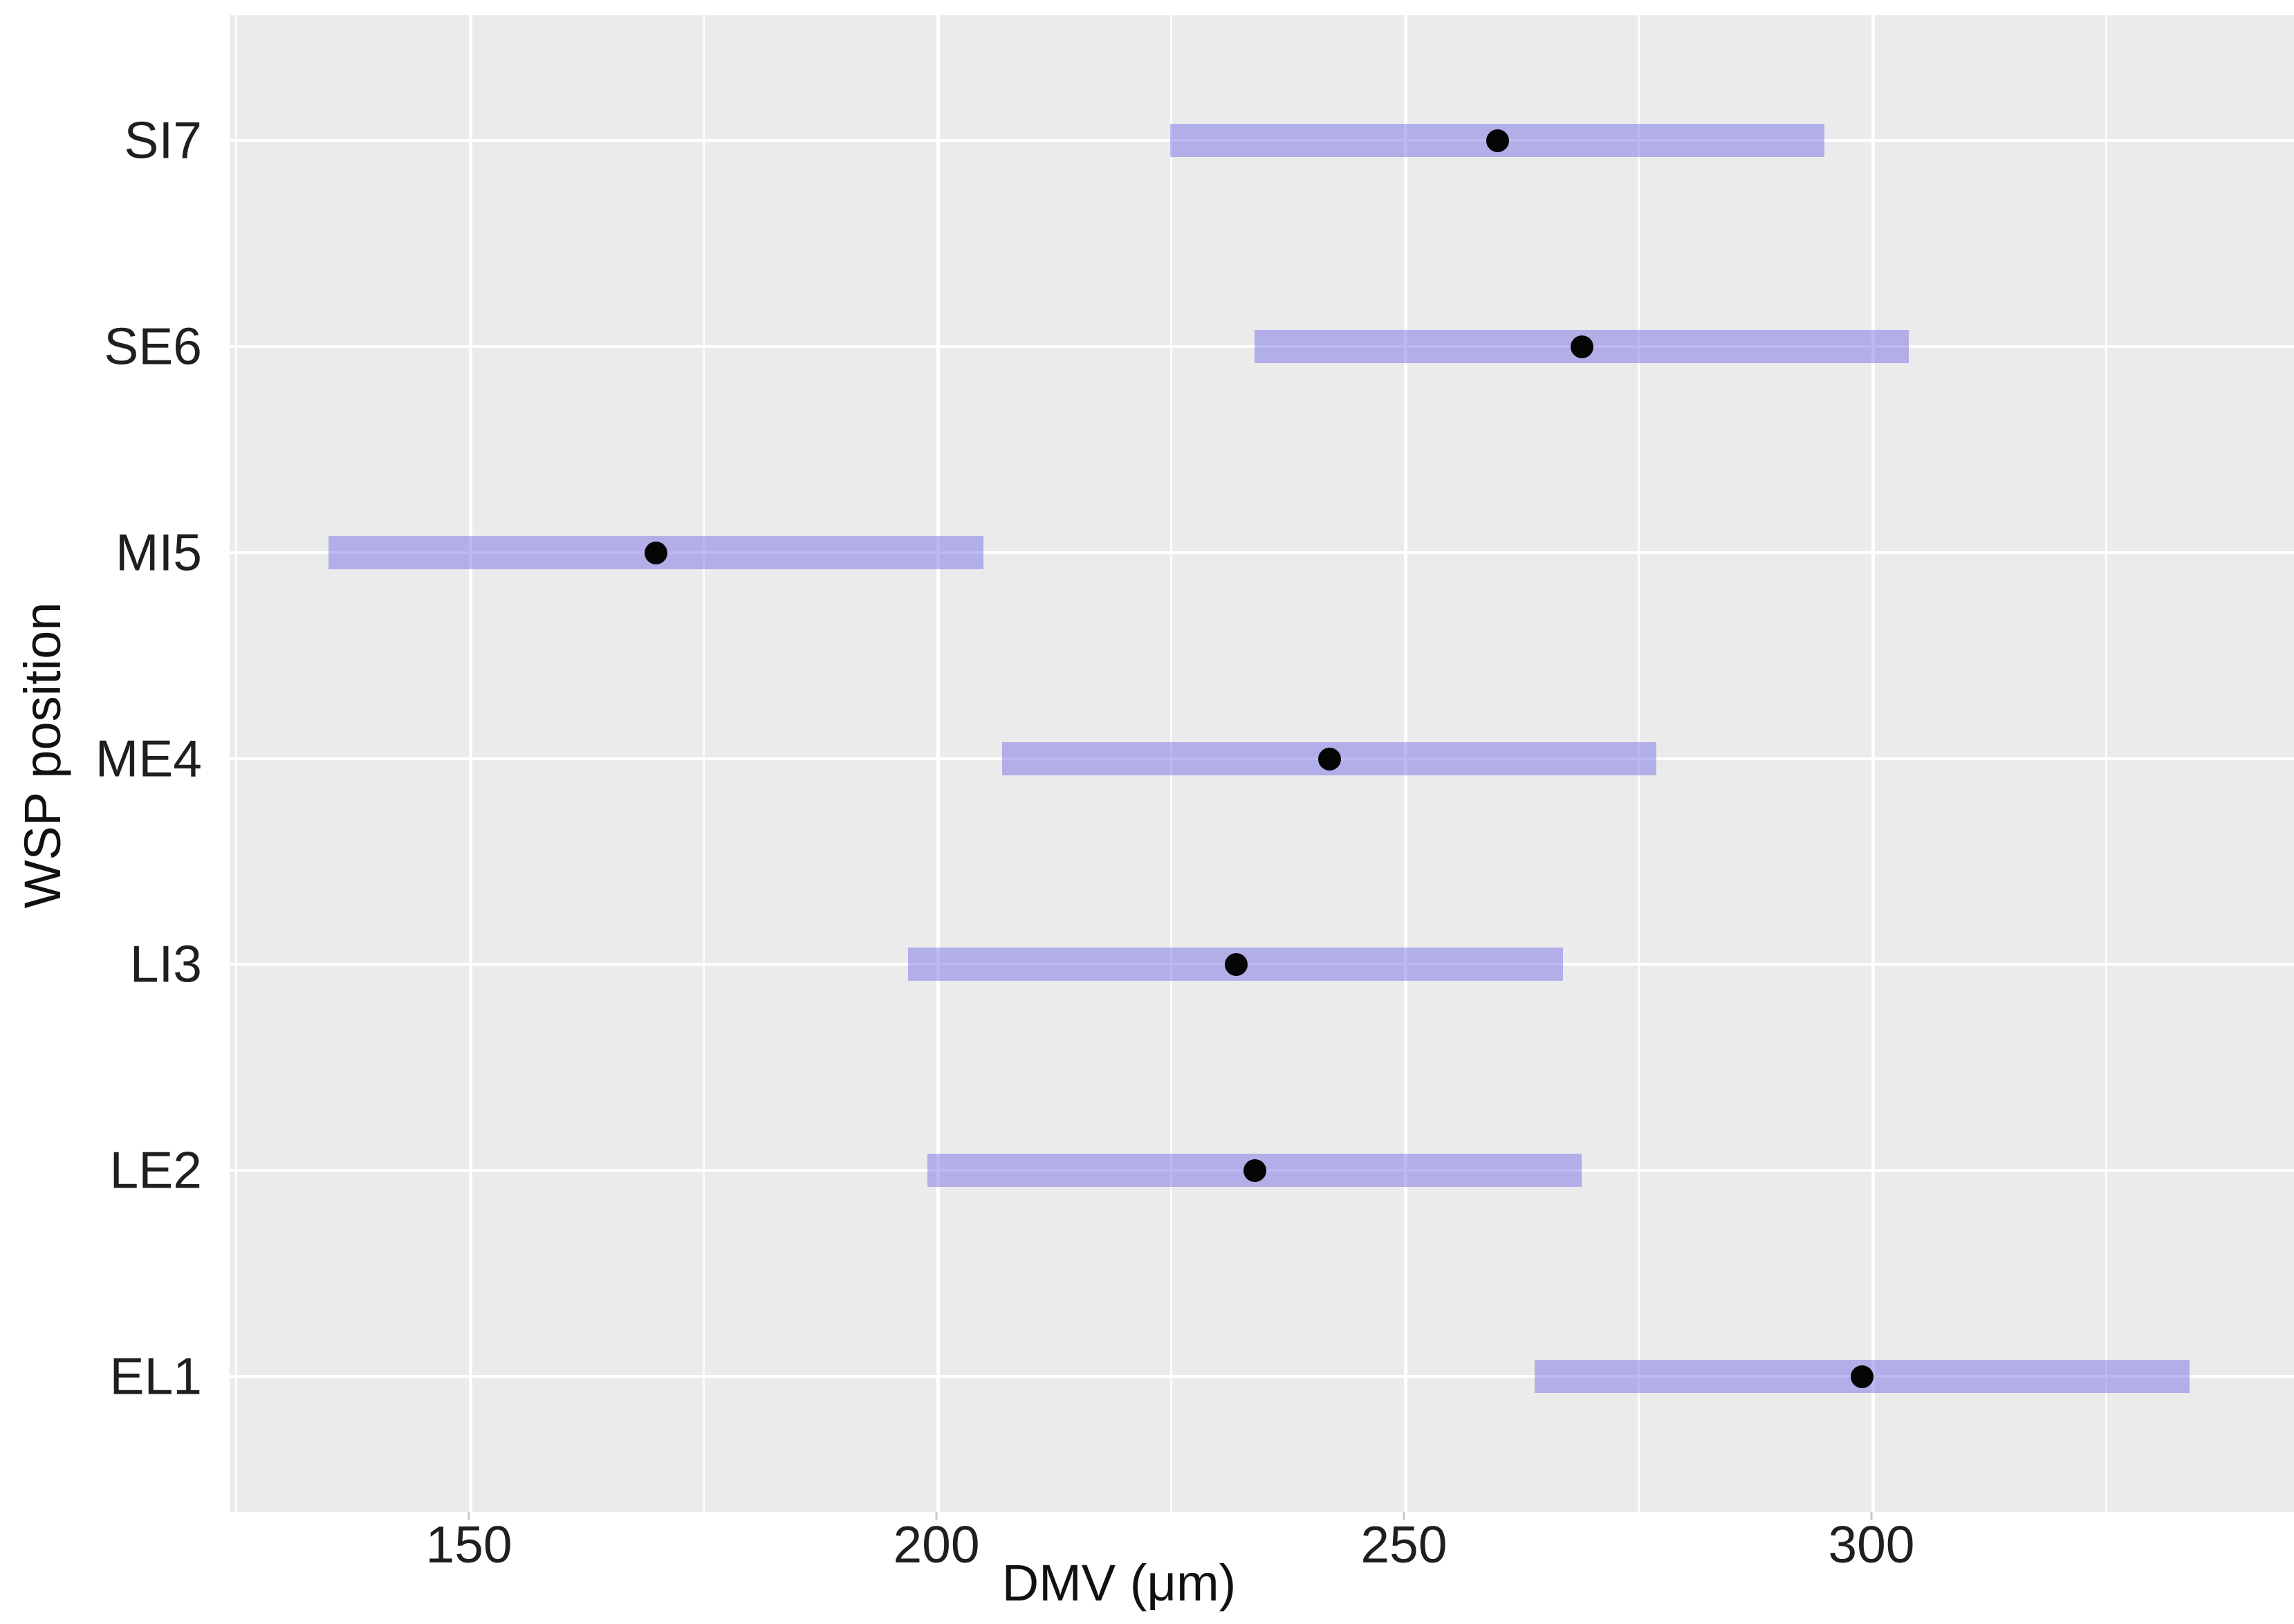 The width and height of the screenshot is (2294, 1624). What do you see at coordinates (158, 552) in the screenshot?
I see `y-tick-label: MI5` at bounding box center [158, 552].